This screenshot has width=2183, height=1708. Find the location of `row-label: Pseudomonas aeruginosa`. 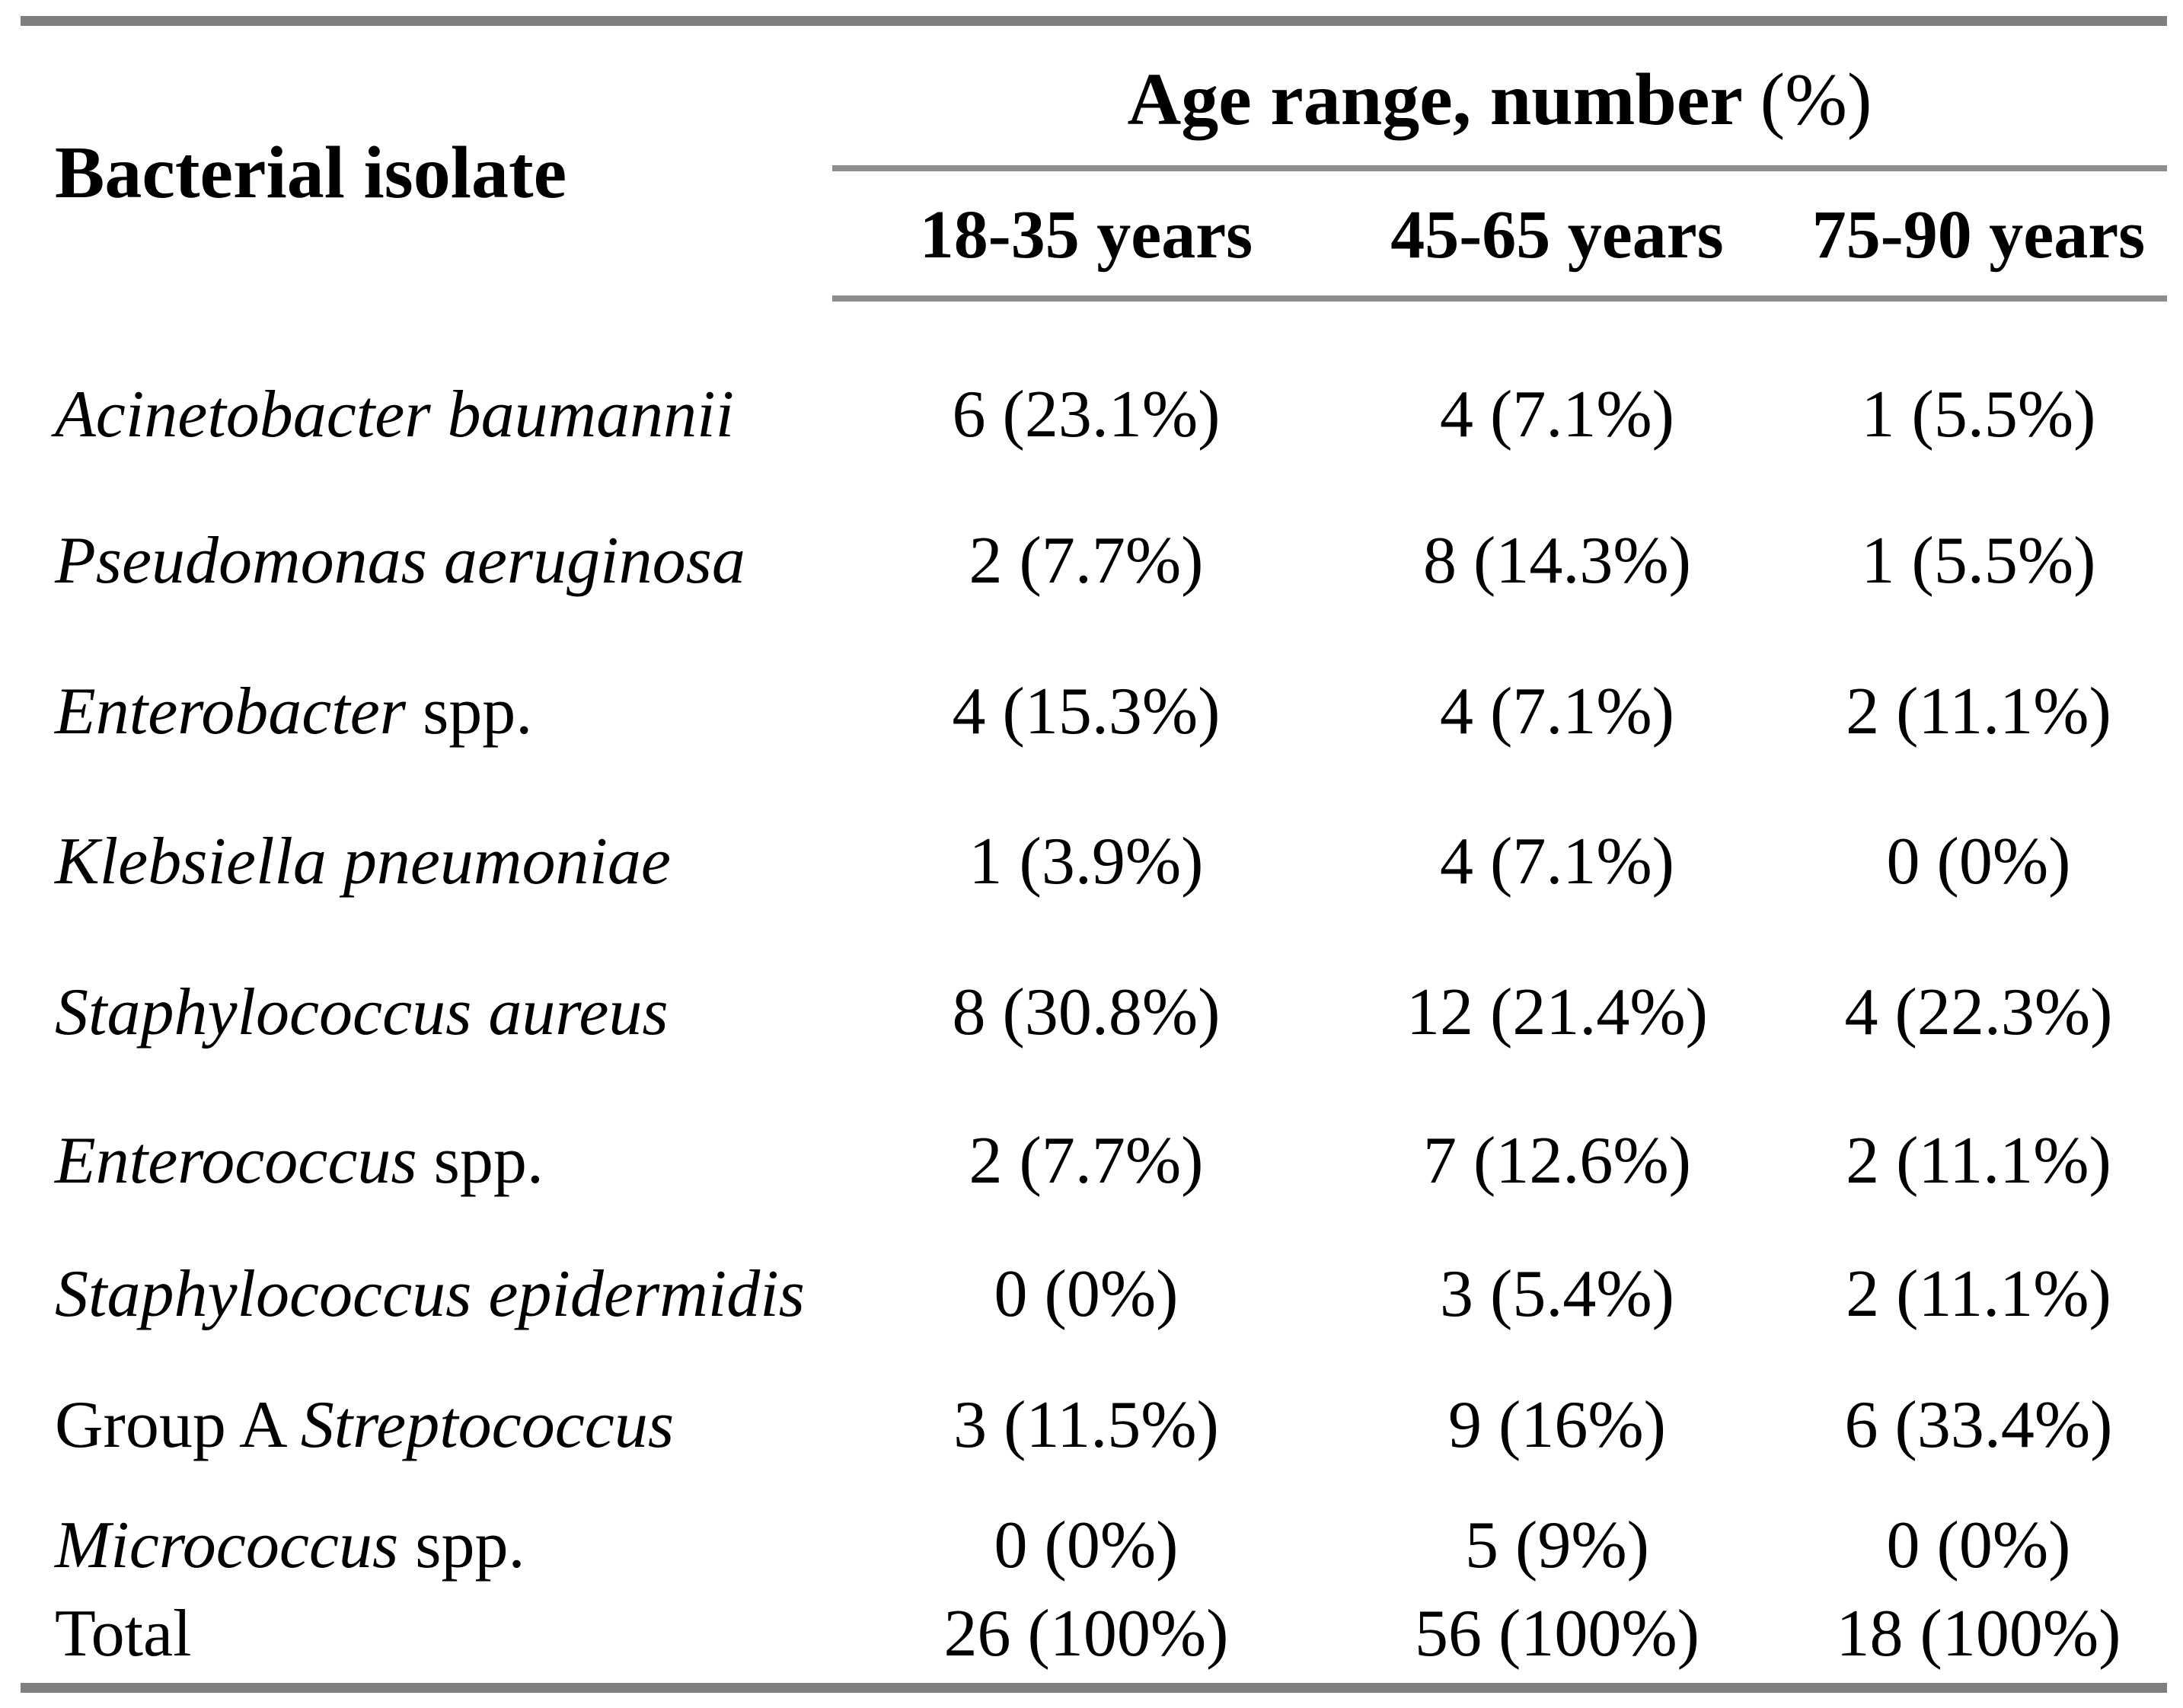

row-label: Pseudomonas aeruginosa is located at coordinates (416, 561).